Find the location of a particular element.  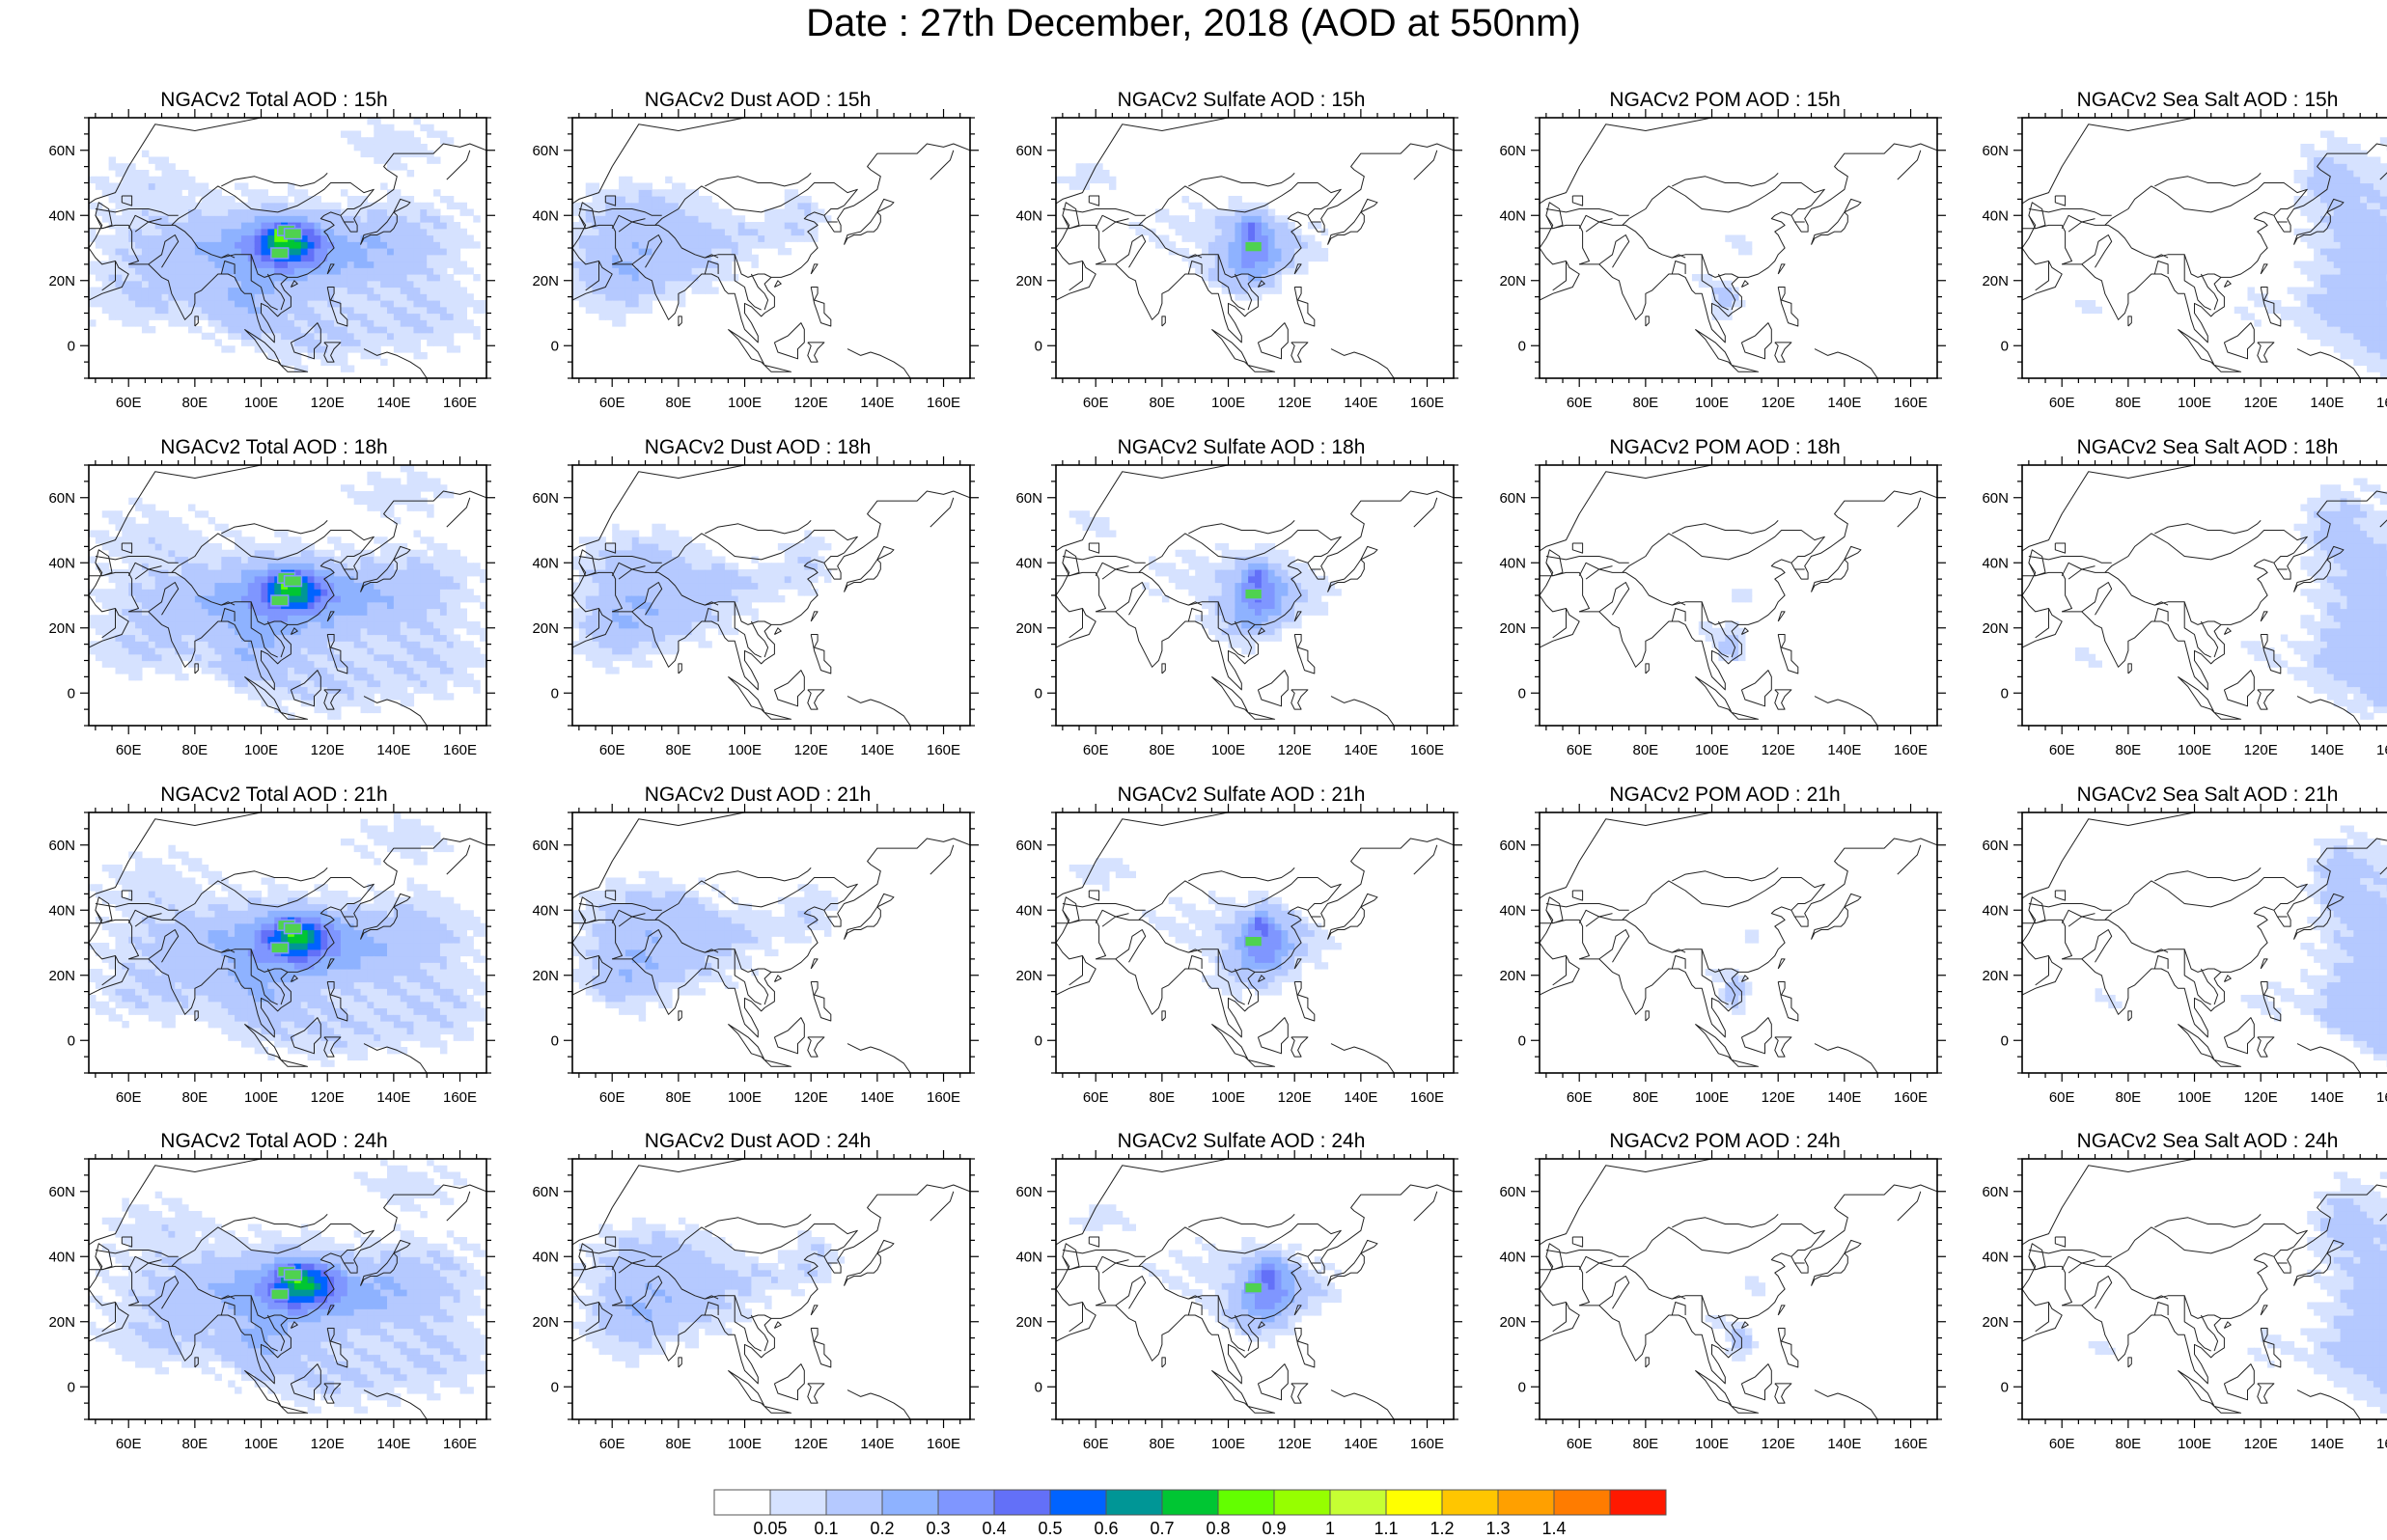

colorbar-label: 1.4 is located at coordinates (1553, 1528).